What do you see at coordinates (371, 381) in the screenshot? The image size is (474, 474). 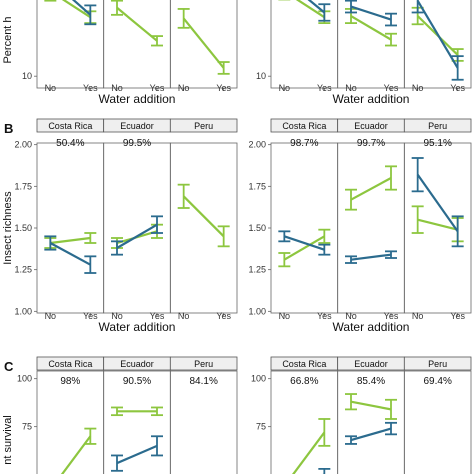 I see `percent-label: 85.4%` at bounding box center [371, 381].